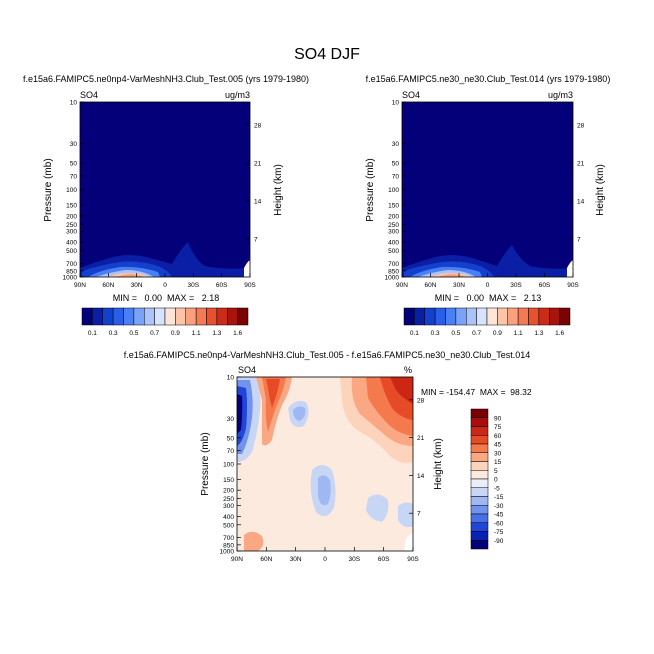 This screenshot has height=654, width=654. What do you see at coordinates (476, 392) in the screenshot?
I see `stats-label: MIN = -154.47 MAX = 98.32` at bounding box center [476, 392].